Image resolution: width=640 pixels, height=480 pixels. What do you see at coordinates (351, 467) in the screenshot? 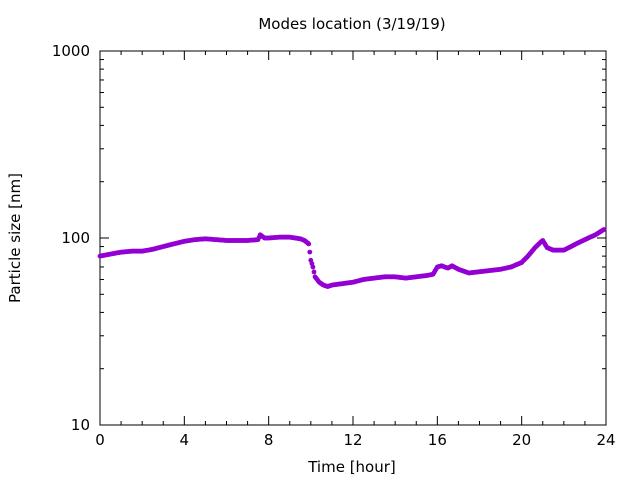
I see `x-axis-label: Time [hour]` at bounding box center [351, 467].